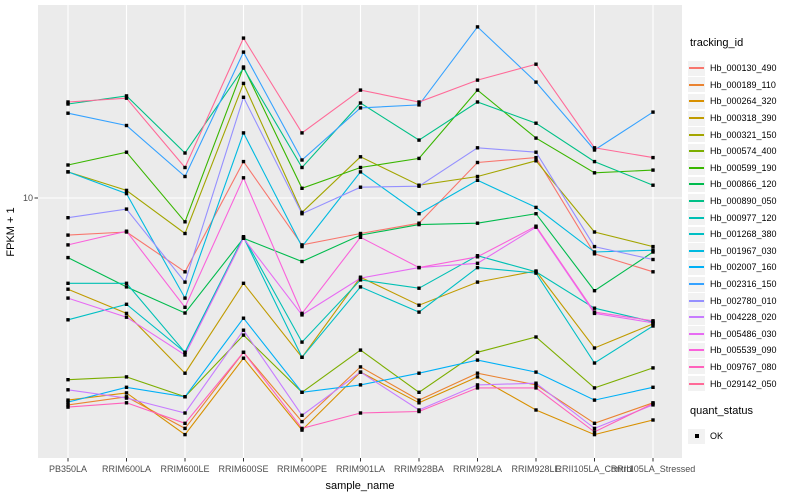  I want to click on legend-item: Hb_000977_120, so click(744, 217).